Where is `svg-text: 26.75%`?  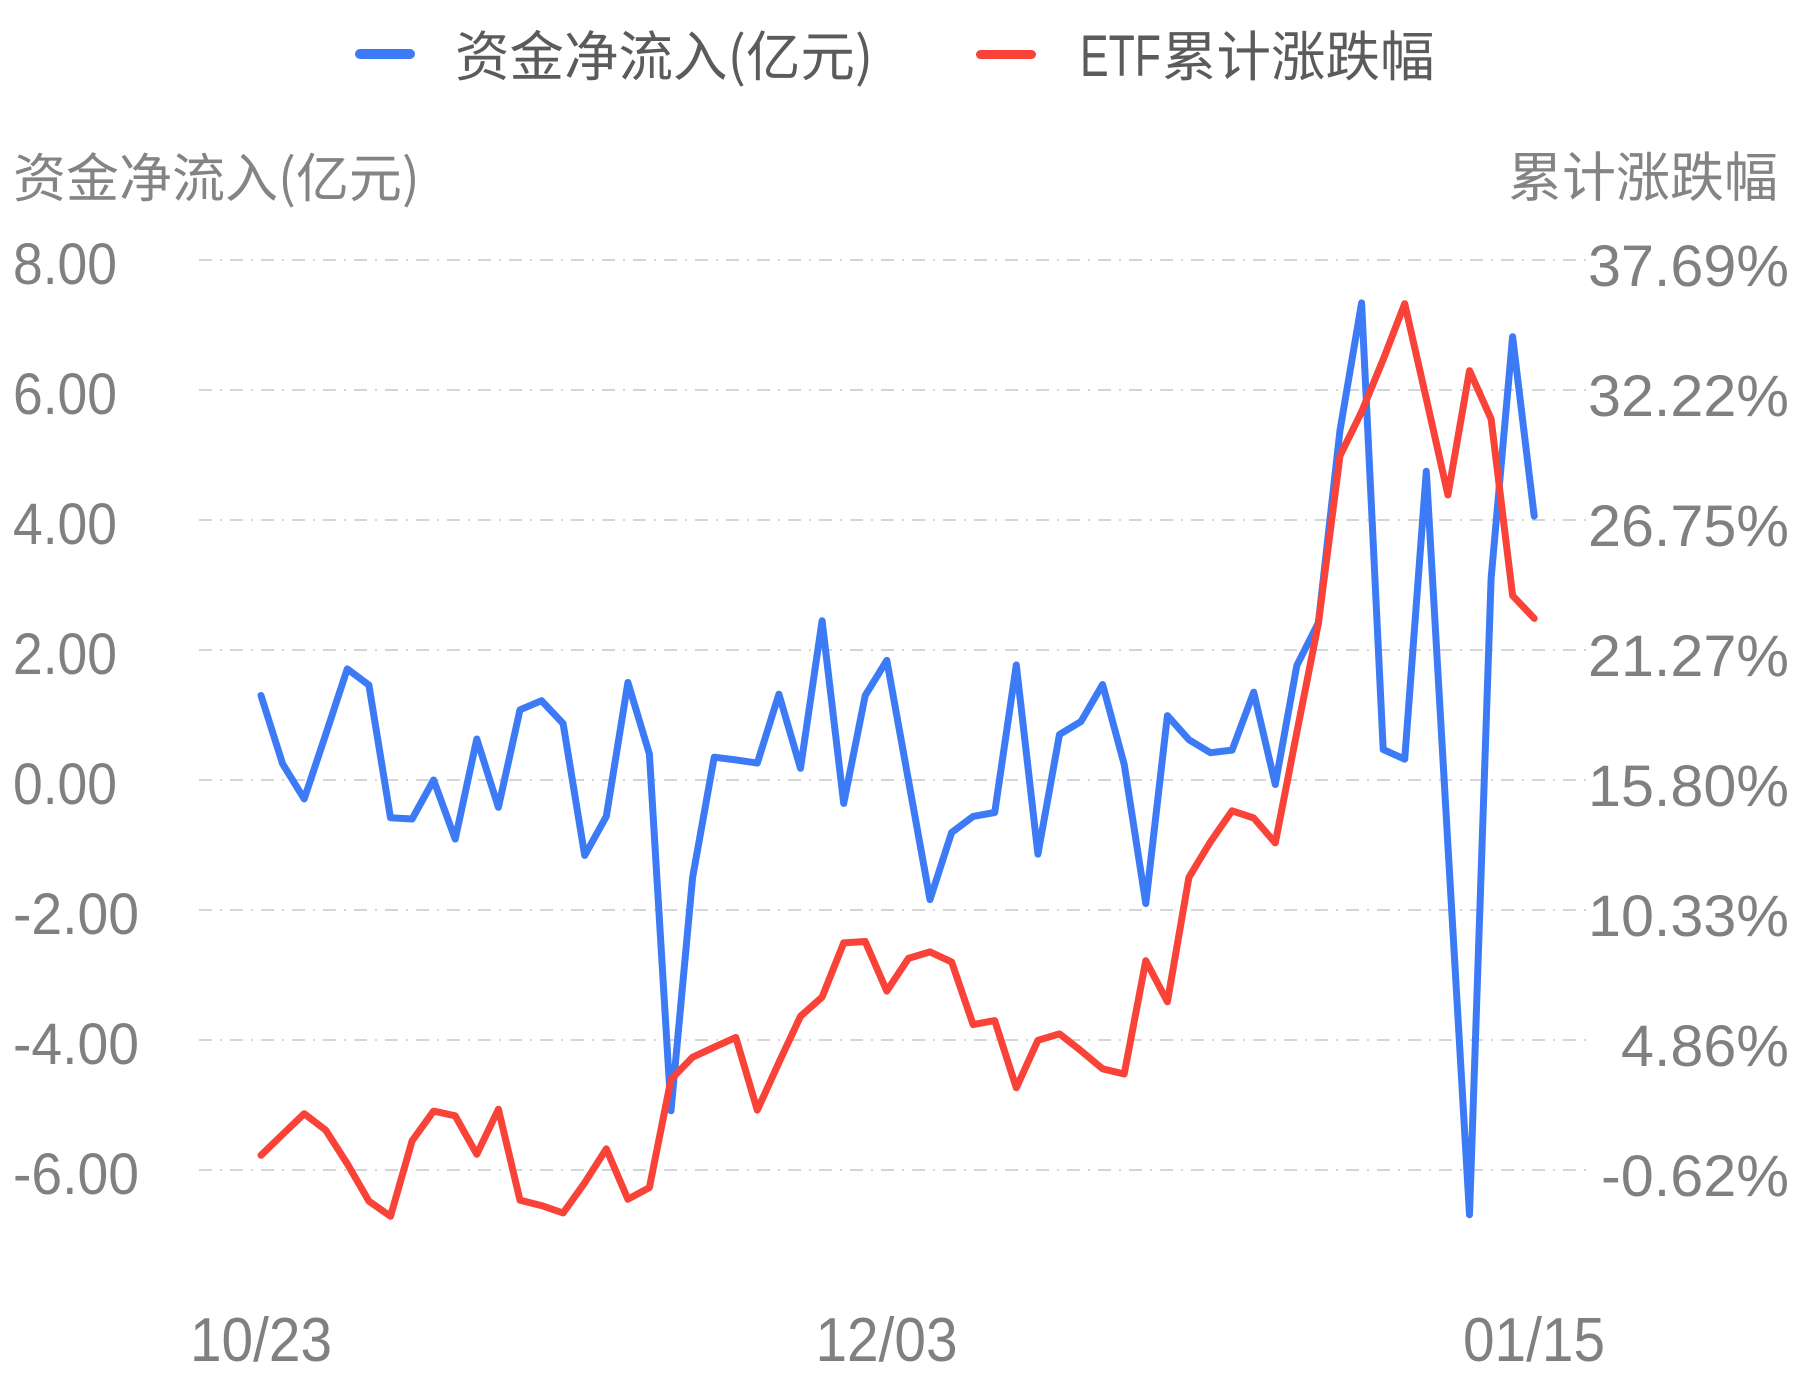 svg-text: 26.75% is located at coordinates (1688, 526).